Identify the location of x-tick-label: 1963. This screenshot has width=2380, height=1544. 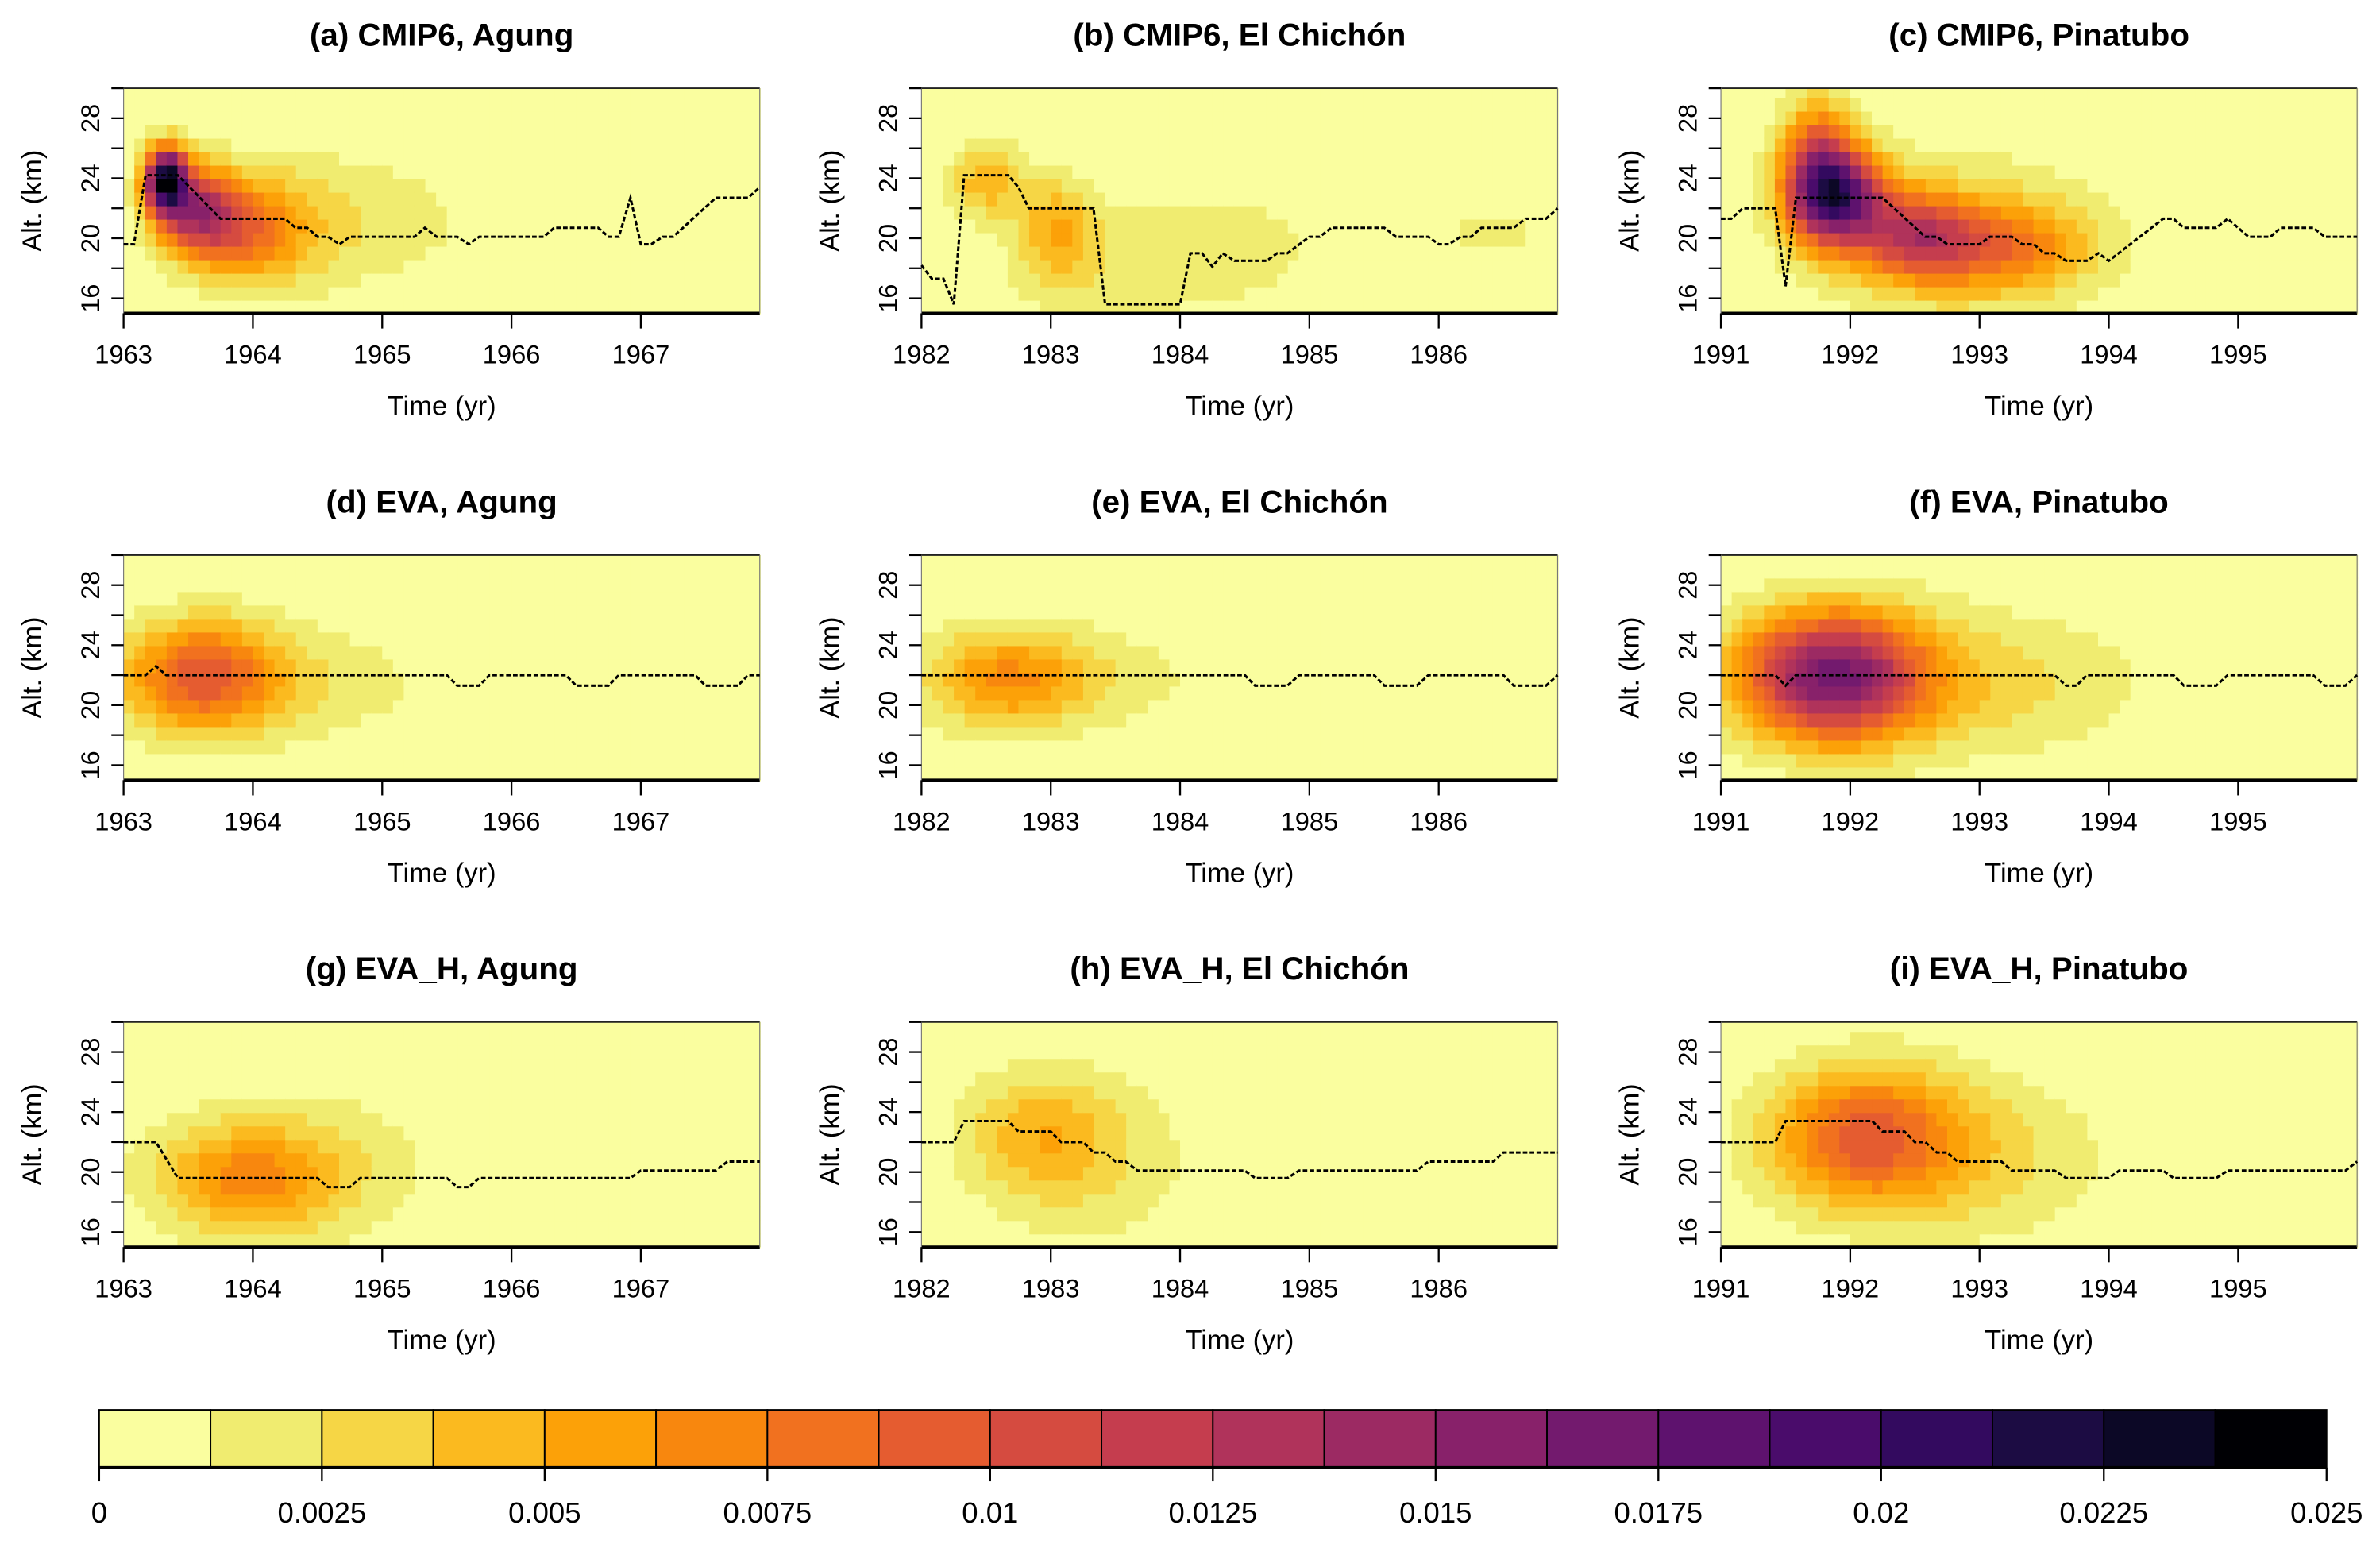
(123, 822).